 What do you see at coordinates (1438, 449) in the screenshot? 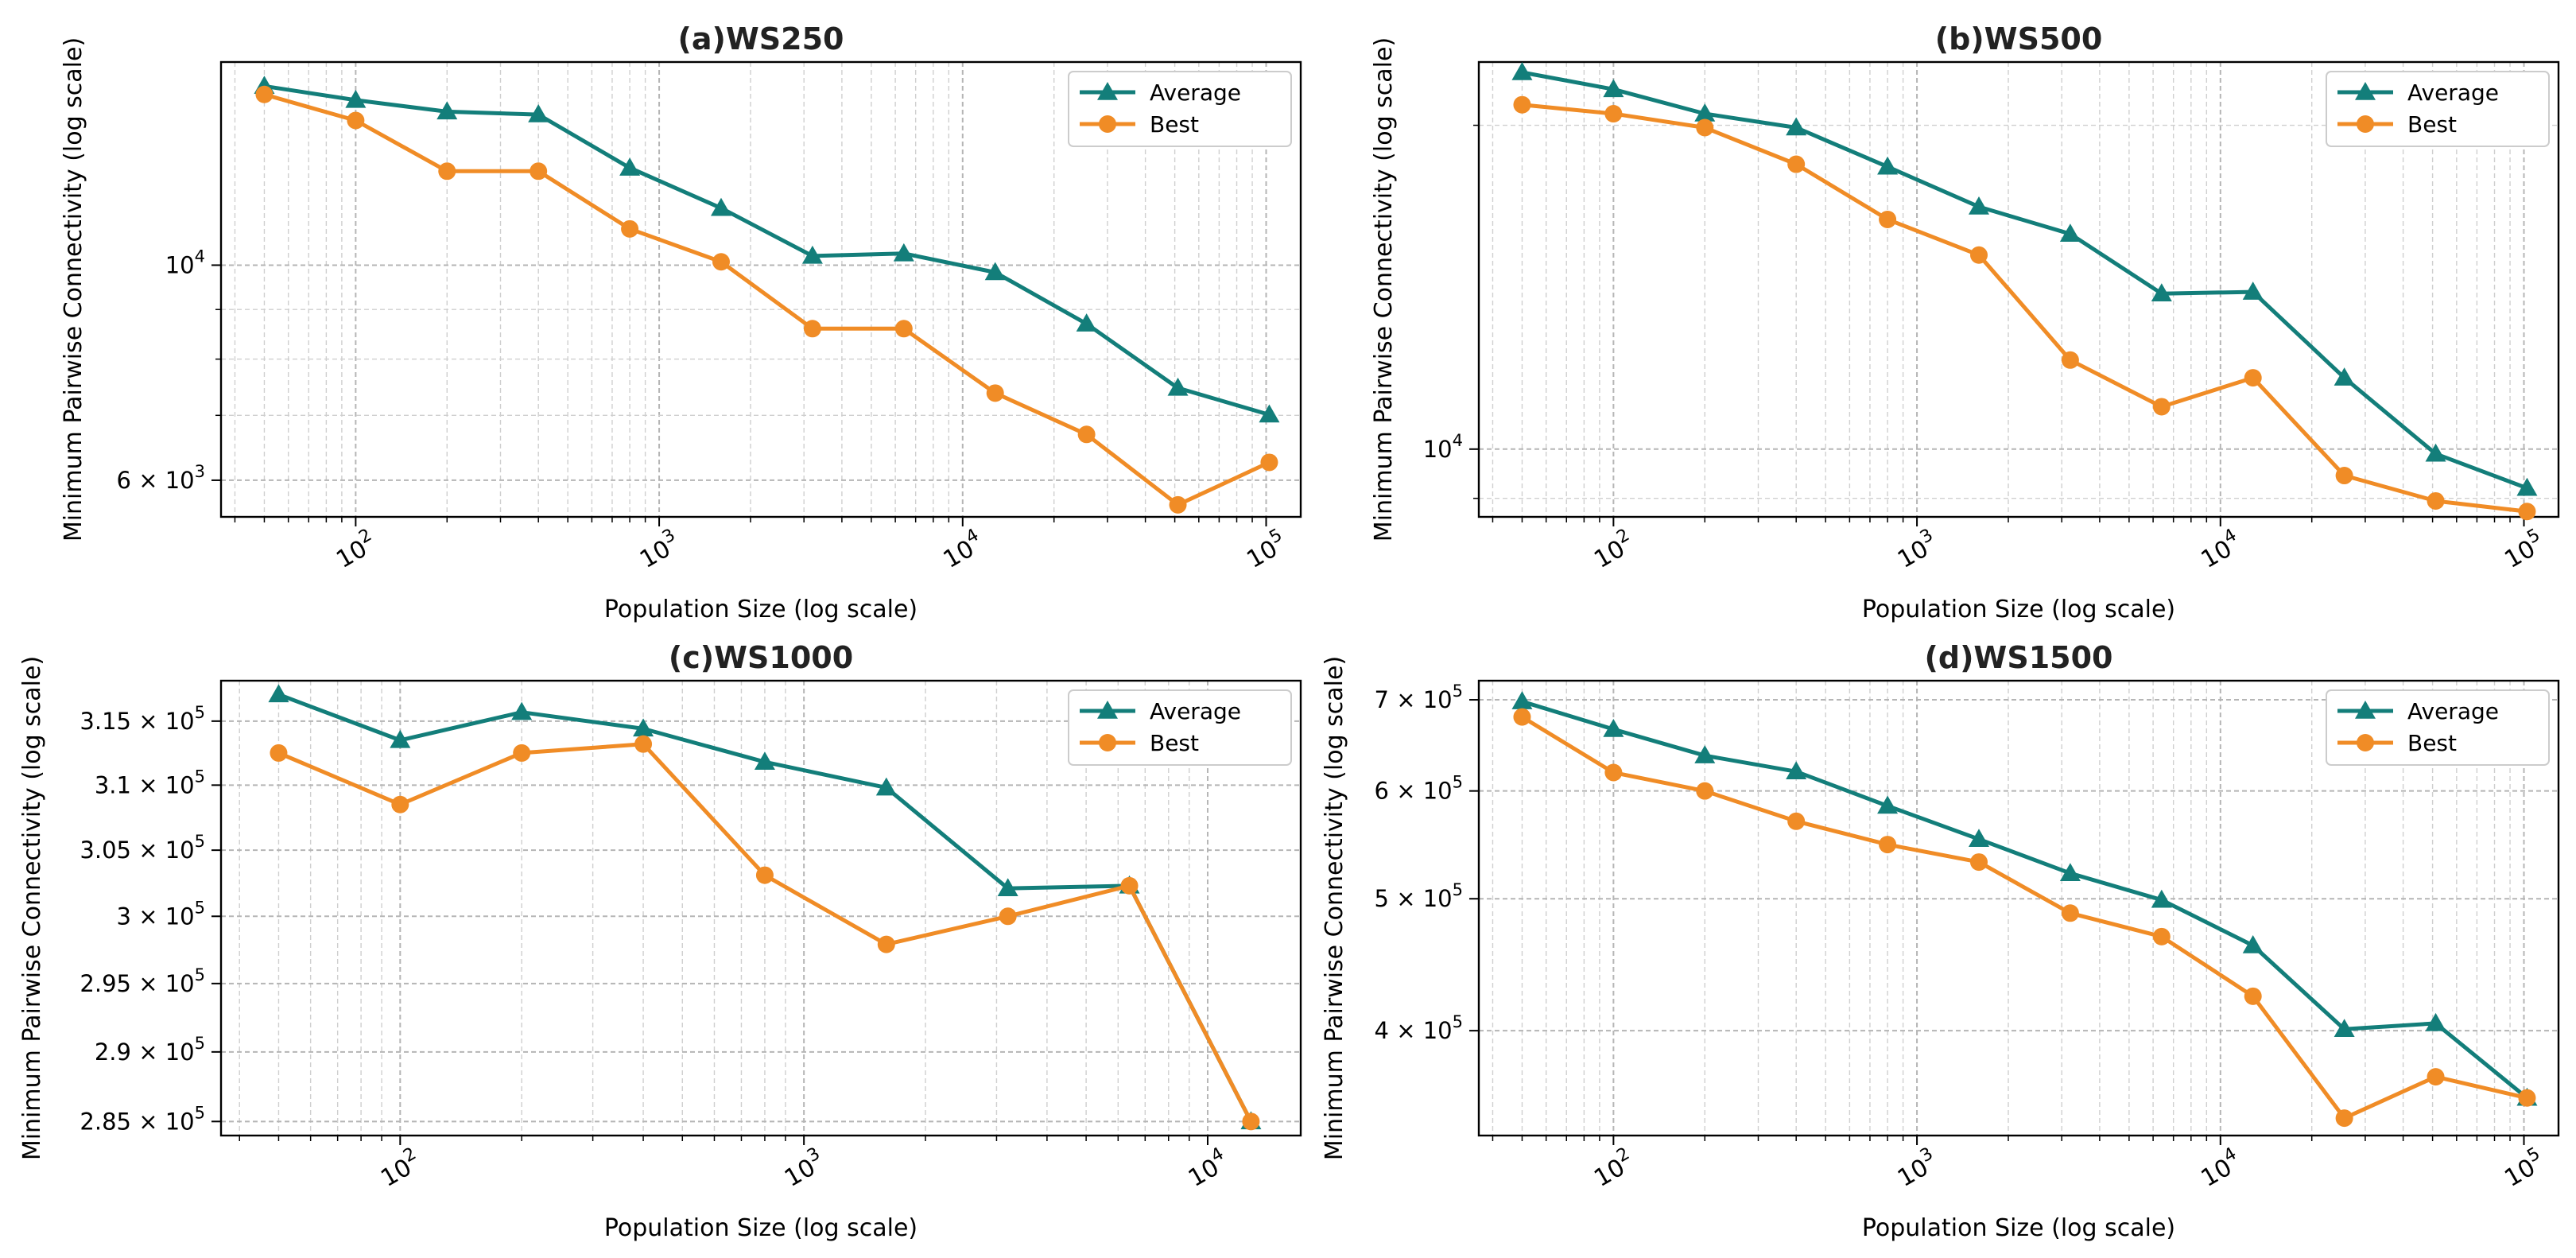
I see `y-tick-label-base: 10` at bounding box center [1438, 449].